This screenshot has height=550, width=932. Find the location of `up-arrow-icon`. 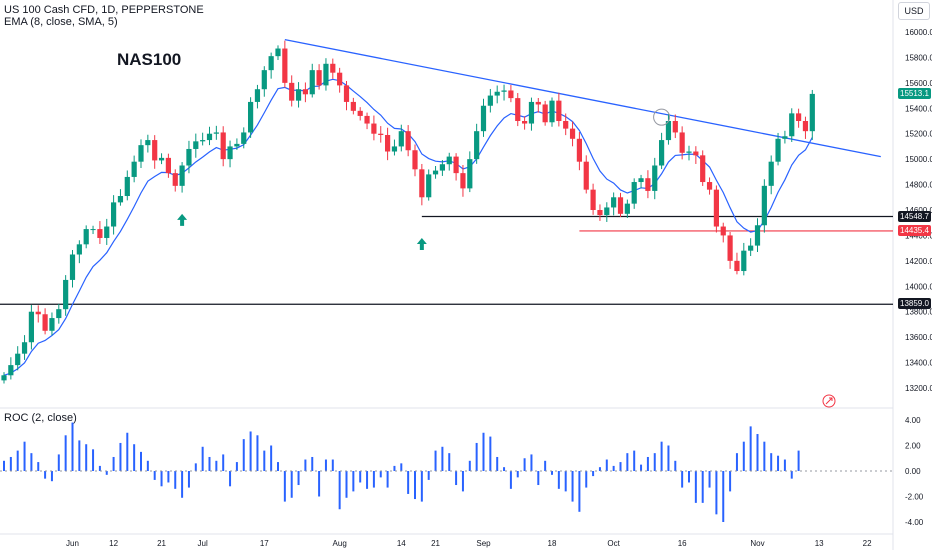

up-arrow-icon is located at coordinates (182, 219).